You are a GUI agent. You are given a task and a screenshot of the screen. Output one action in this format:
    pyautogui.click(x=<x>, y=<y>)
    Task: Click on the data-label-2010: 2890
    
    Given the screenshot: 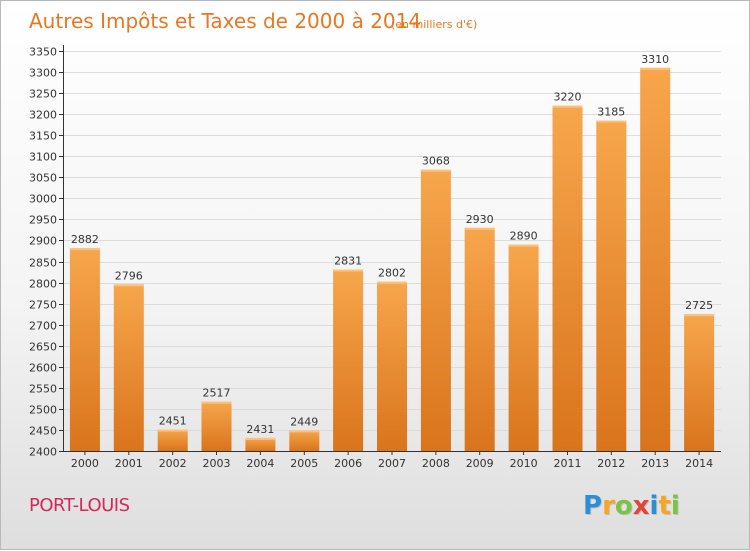 What is the action you would take?
    pyautogui.click(x=524, y=236)
    